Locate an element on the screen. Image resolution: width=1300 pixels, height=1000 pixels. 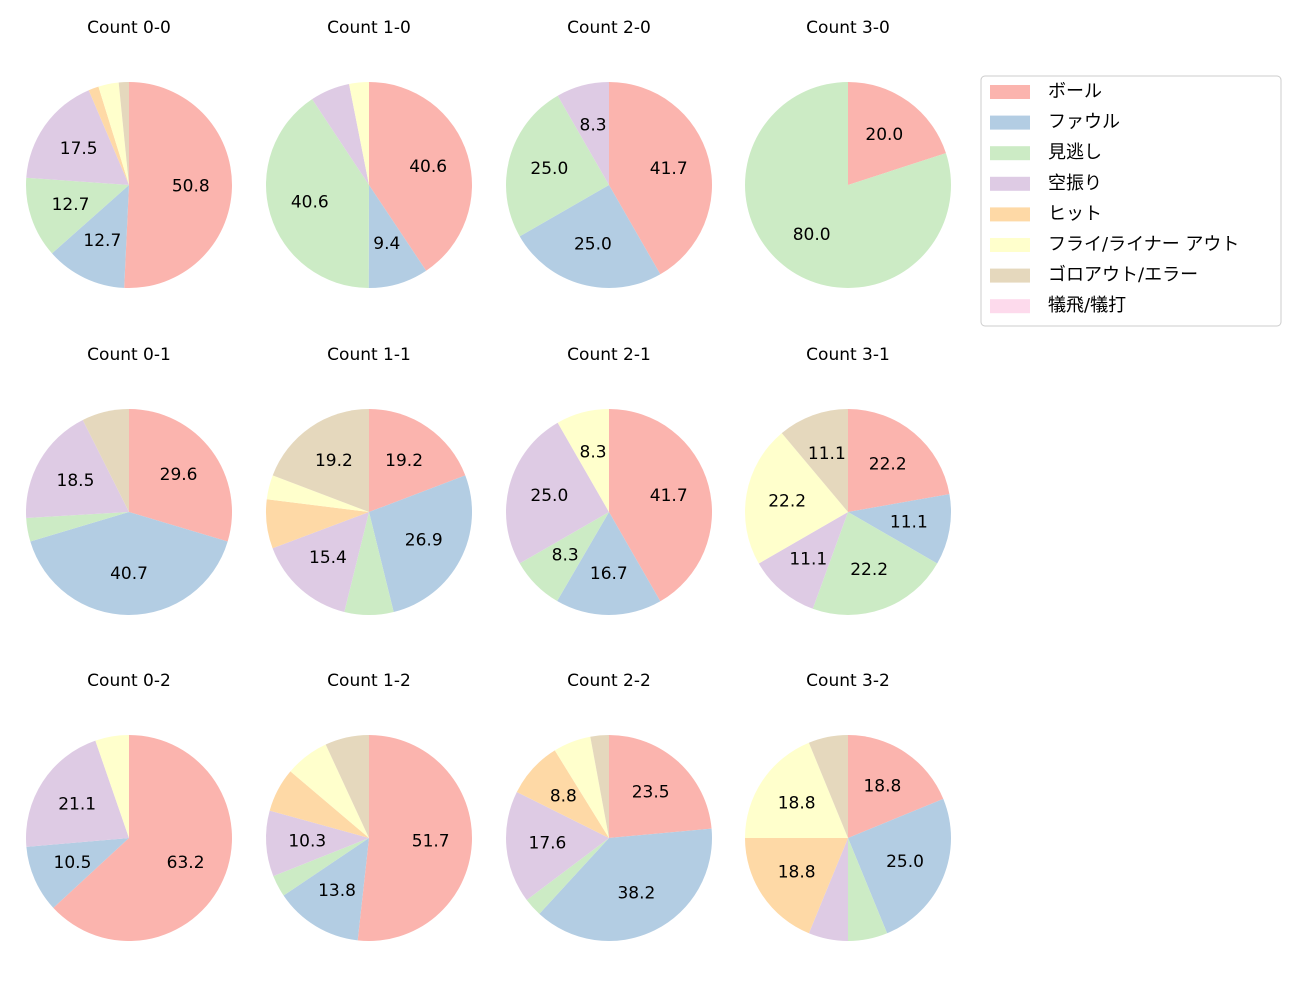
slice-label: 63.2 is located at coordinates (186, 863).